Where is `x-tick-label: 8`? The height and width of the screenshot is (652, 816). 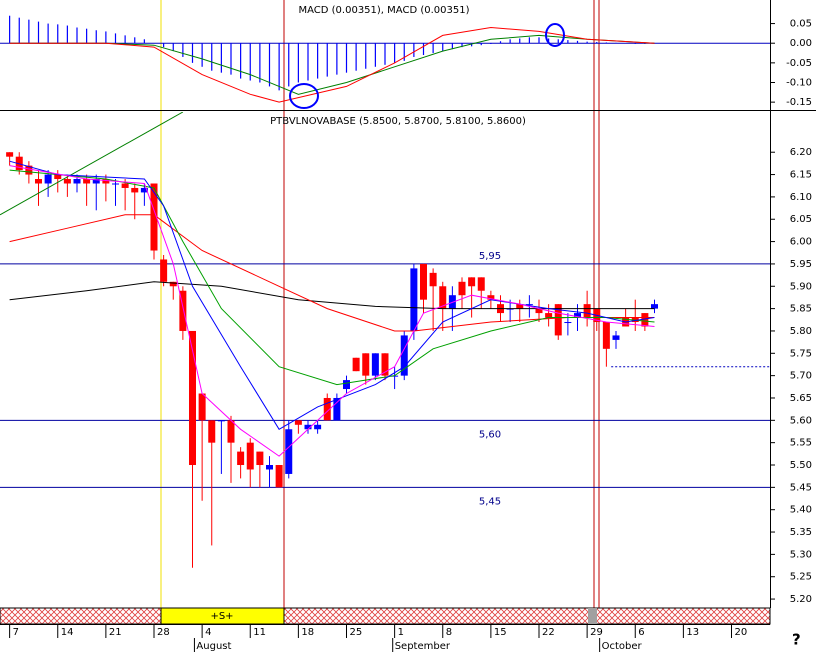 x-tick-label: 8 is located at coordinates (449, 632).